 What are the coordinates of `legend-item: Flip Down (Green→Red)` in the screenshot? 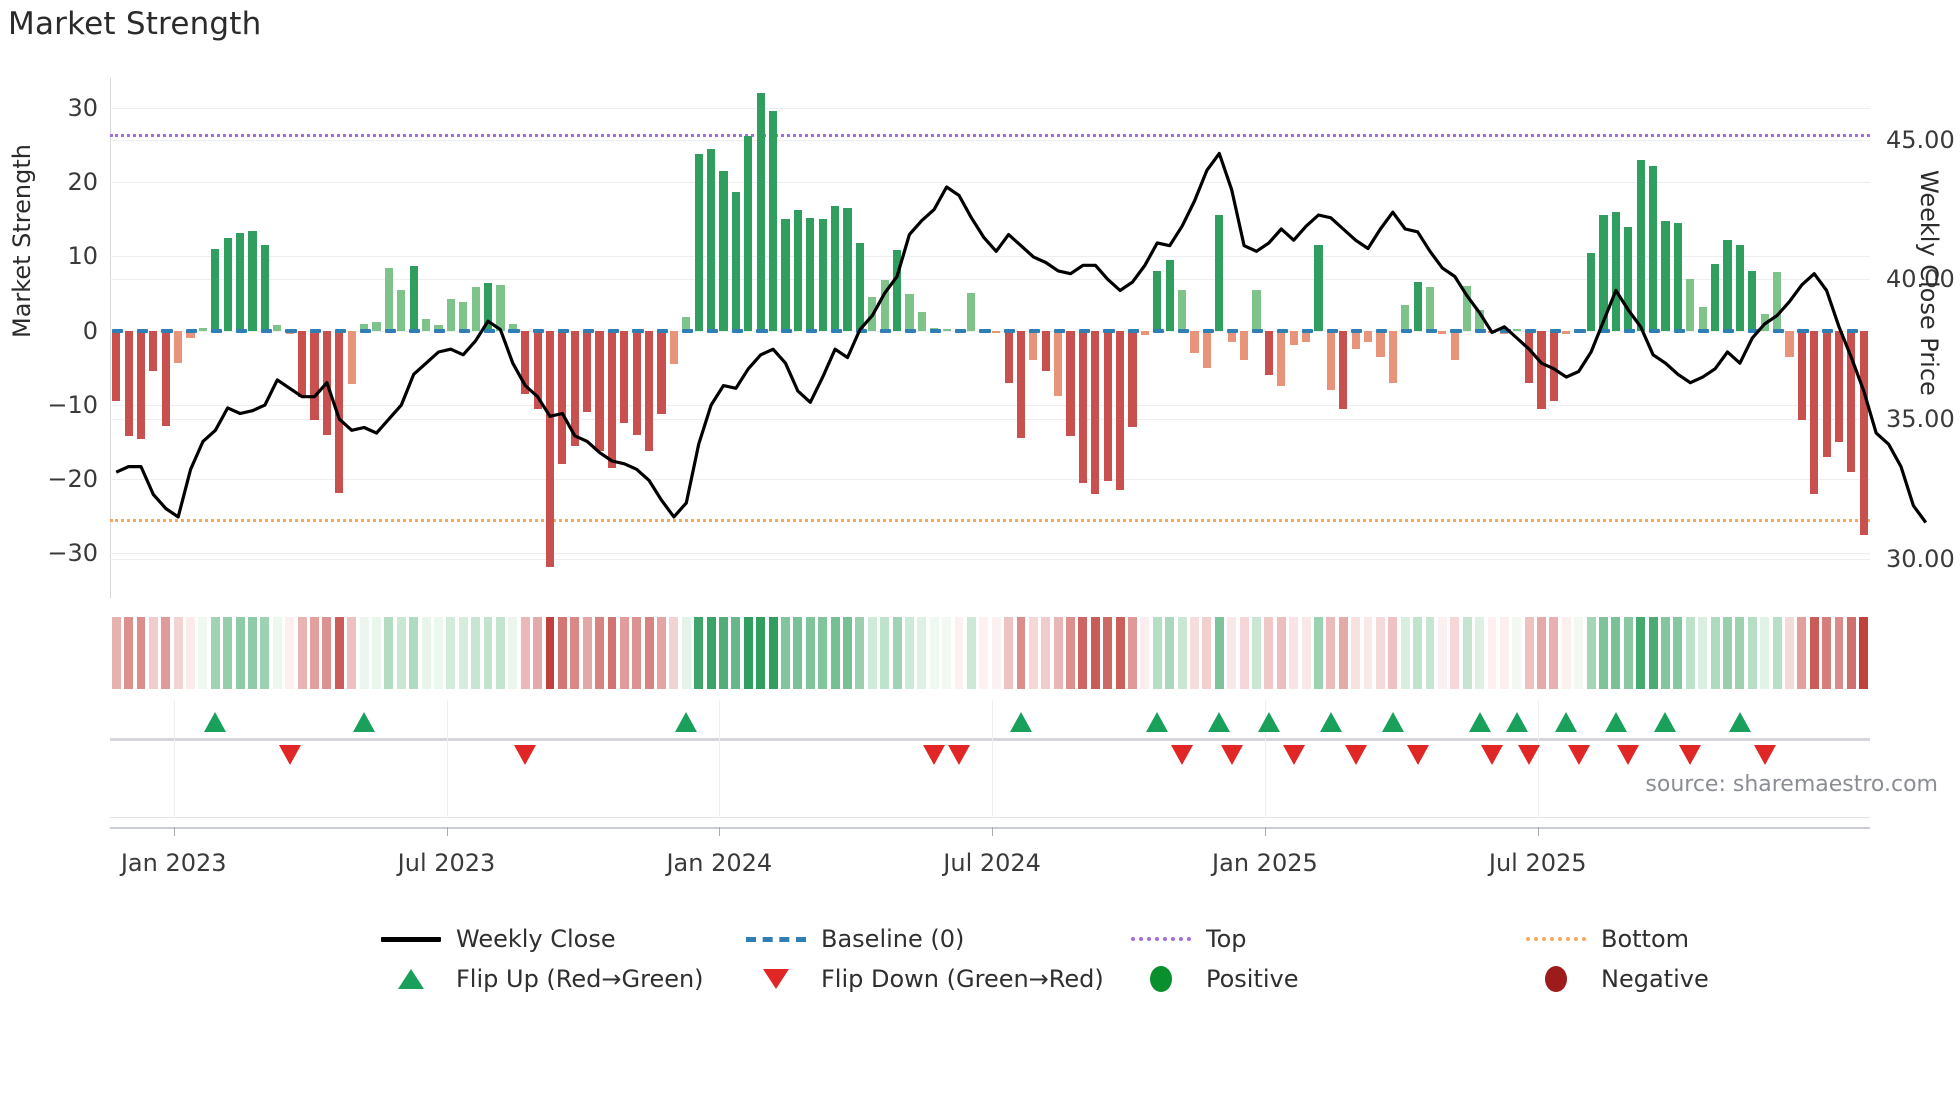 It's located at (924, 979).